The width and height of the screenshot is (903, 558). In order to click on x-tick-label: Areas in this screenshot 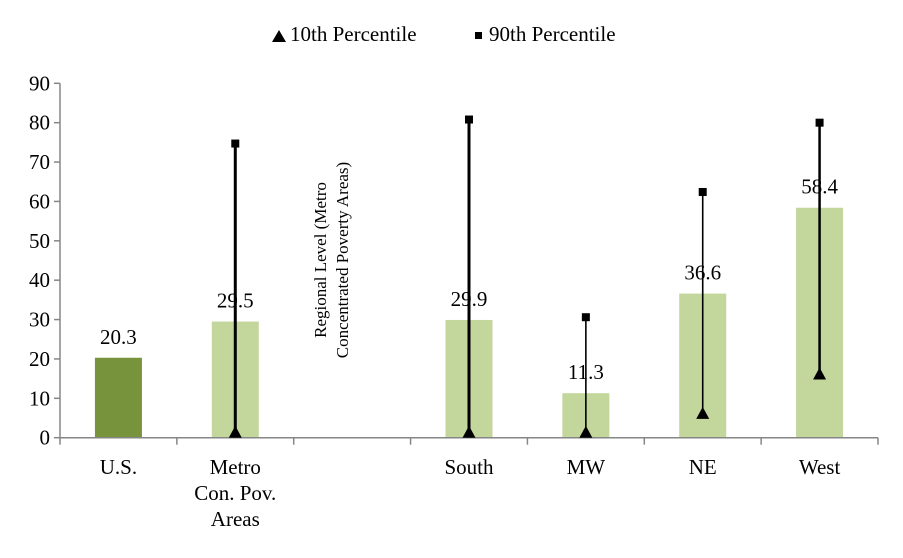, I will do `click(235, 519)`.